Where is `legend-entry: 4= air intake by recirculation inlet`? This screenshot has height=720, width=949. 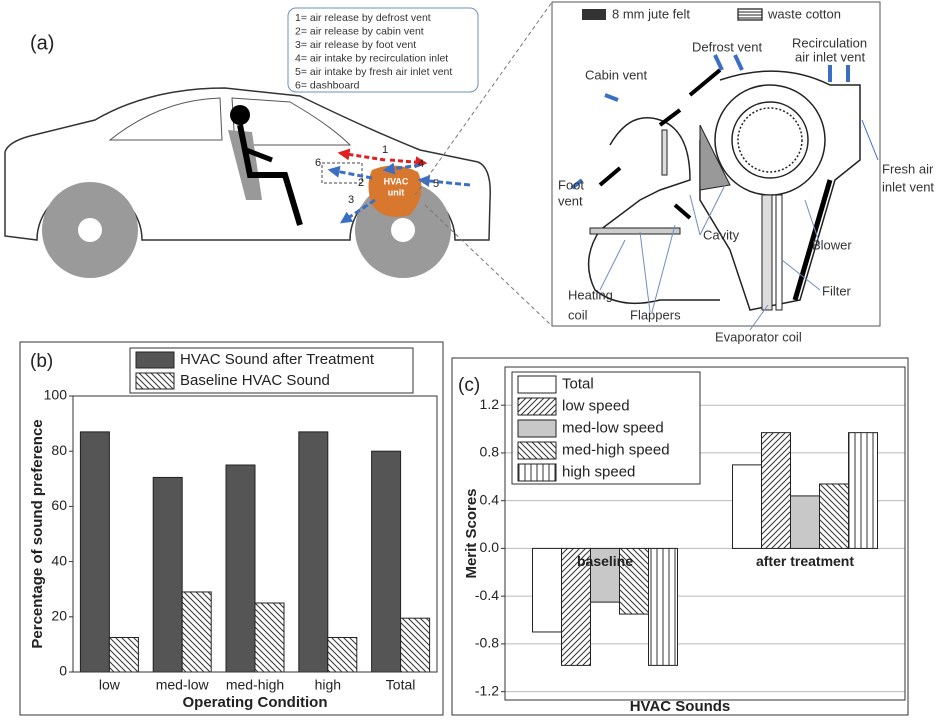
legend-entry: 4= air intake by recirculation inlet is located at coordinates (371, 58).